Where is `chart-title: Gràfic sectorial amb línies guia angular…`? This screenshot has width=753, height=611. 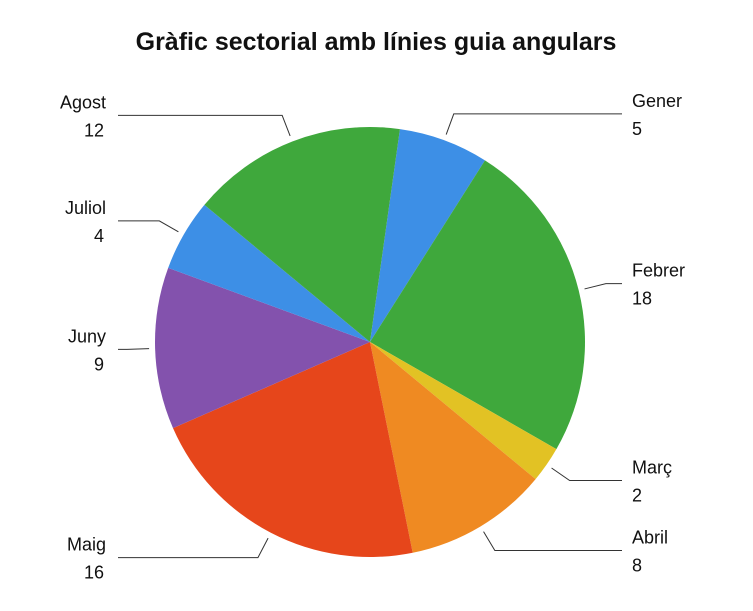
chart-title: Gràfic sectorial amb línies guia angular… is located at coordinates (376, 42).